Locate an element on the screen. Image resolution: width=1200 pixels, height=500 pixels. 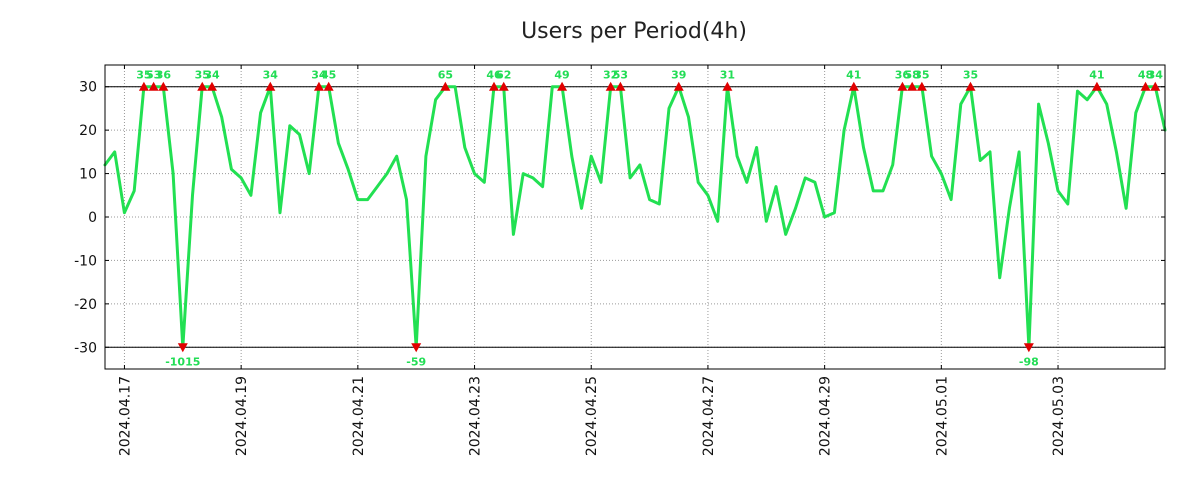
x-tick-label: 2024.04.17 is located at coordinates (125, 416).